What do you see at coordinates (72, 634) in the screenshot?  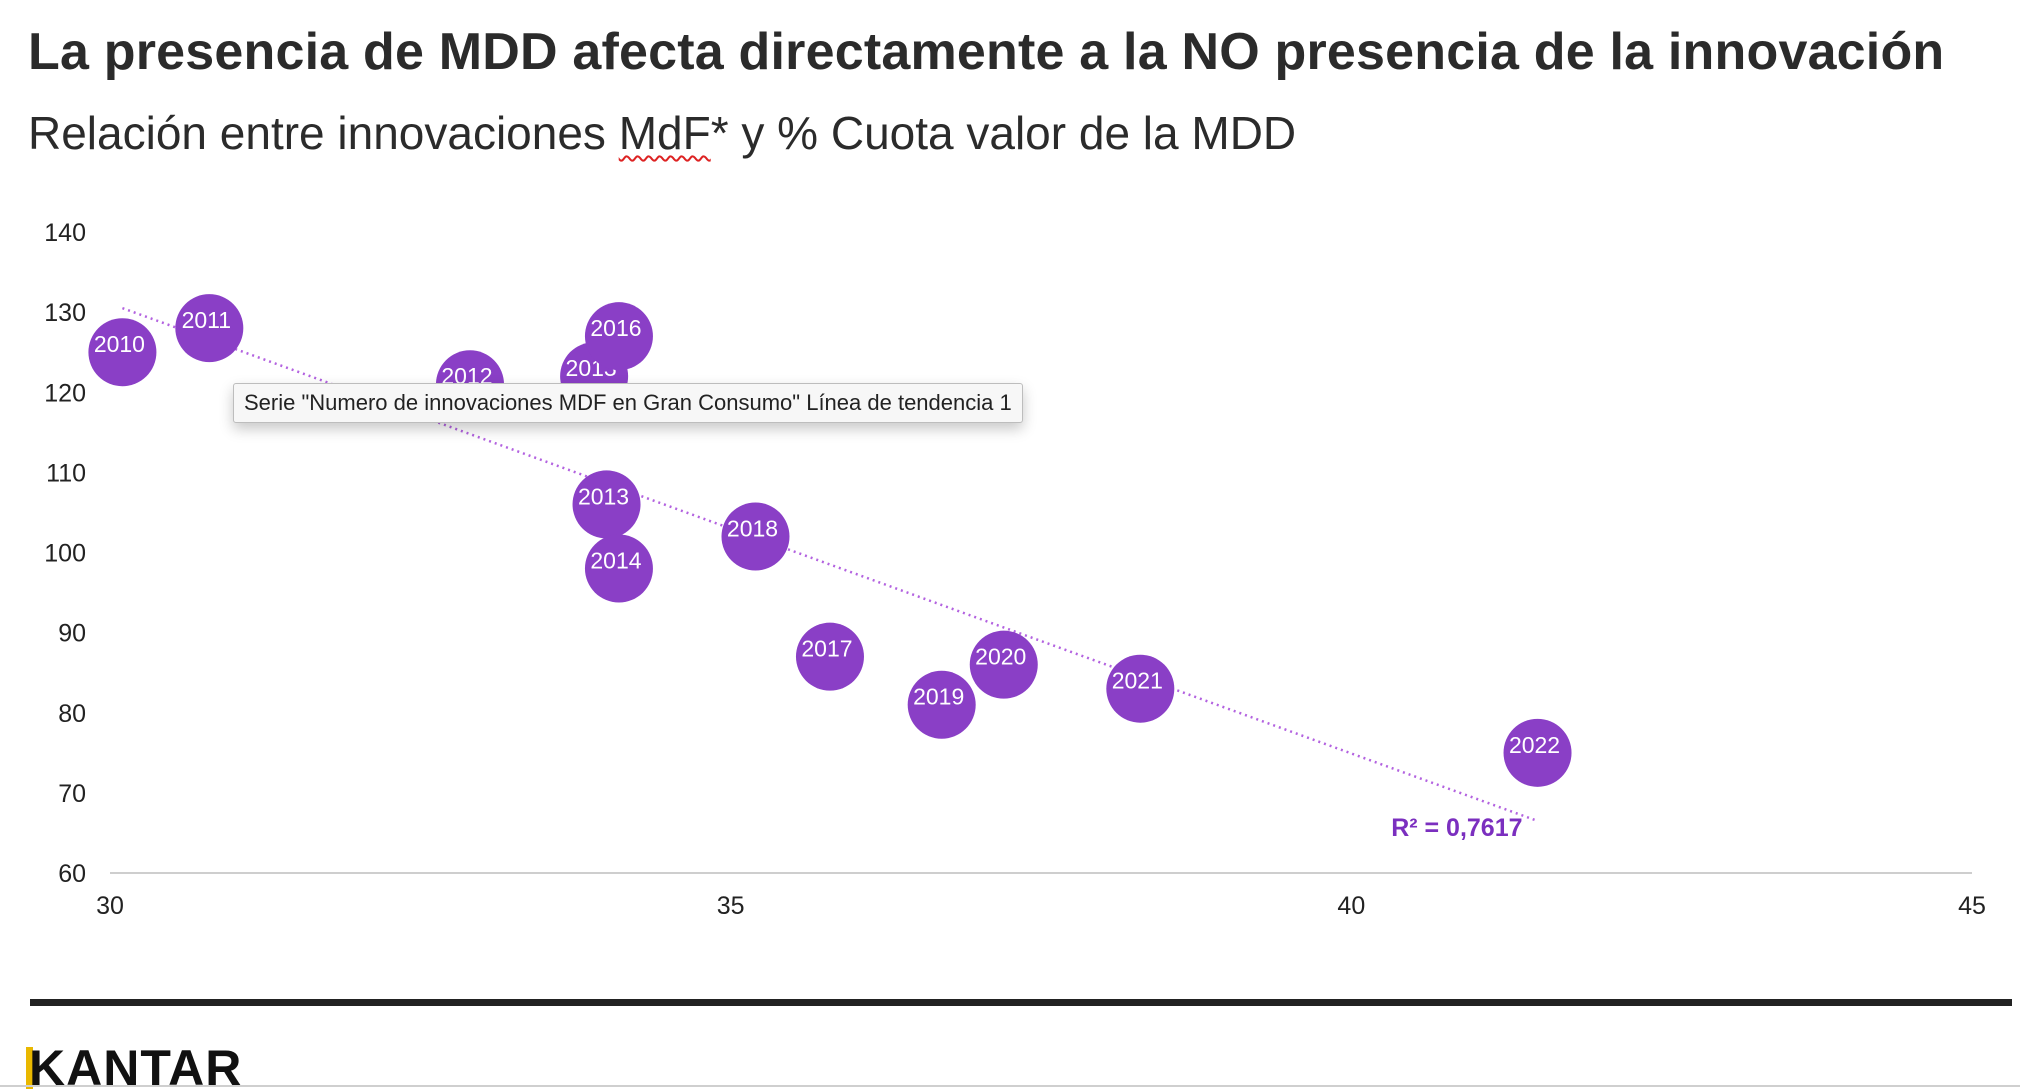 I see `y-tick-label: 90` at bounding box center [72, 634].